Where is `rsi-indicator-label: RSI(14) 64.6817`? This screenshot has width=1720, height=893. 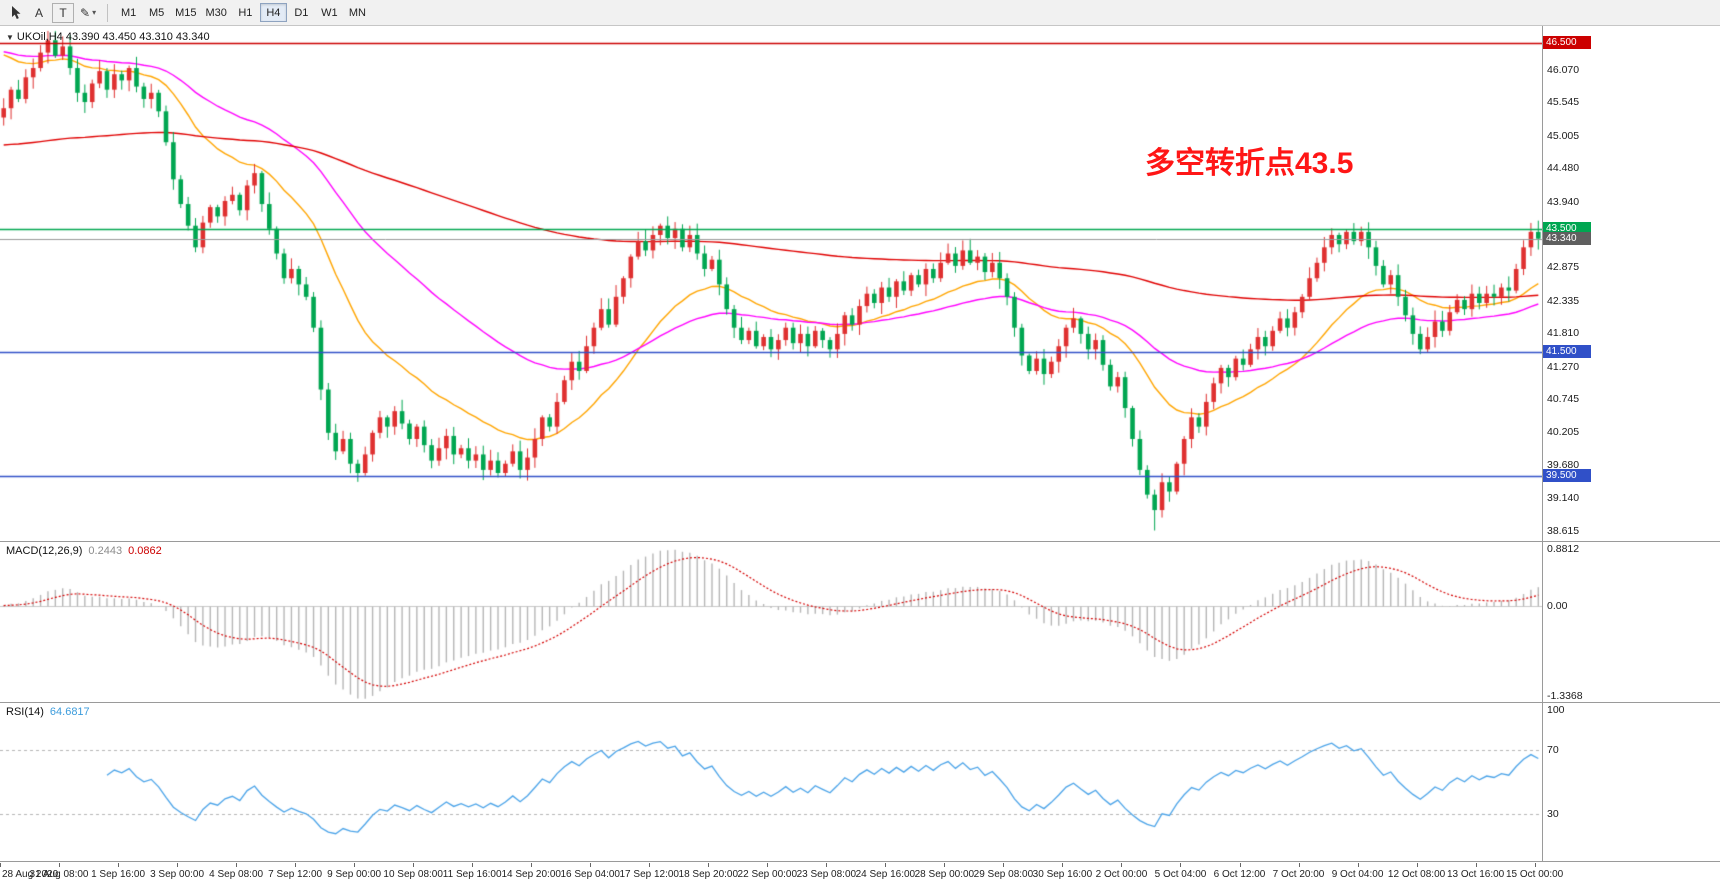 rsi-indicator-label: RSI(14) 64.6817 is located at coordinates (48, 712).